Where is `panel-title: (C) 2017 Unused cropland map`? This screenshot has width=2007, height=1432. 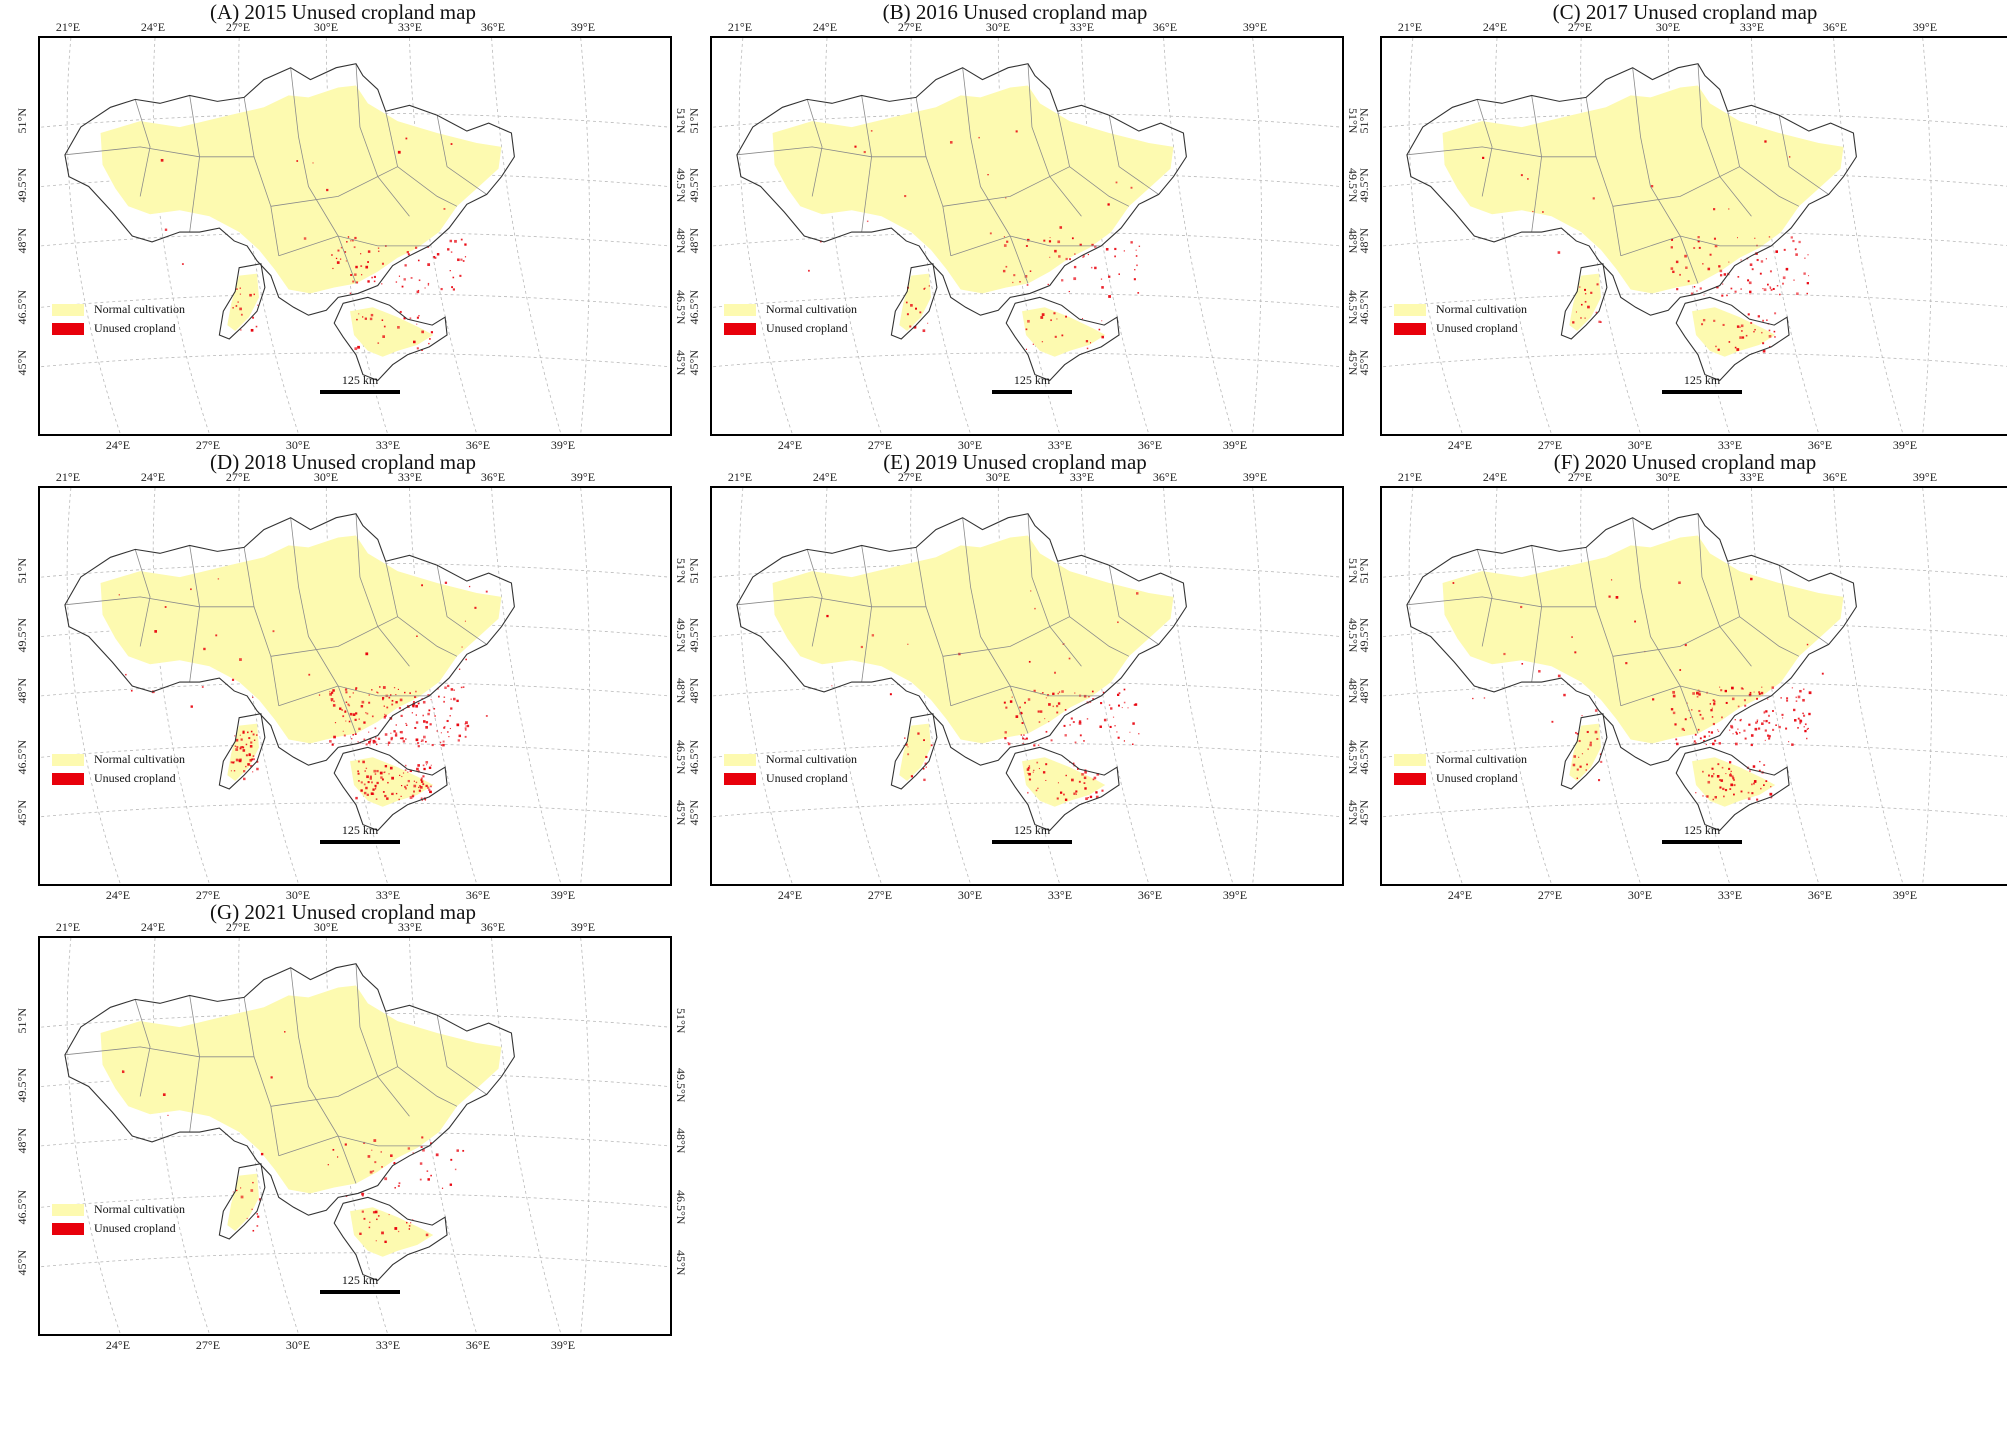 panel-title: (C) 2017 Unused cropland map is located at coordinates (1685, 12).